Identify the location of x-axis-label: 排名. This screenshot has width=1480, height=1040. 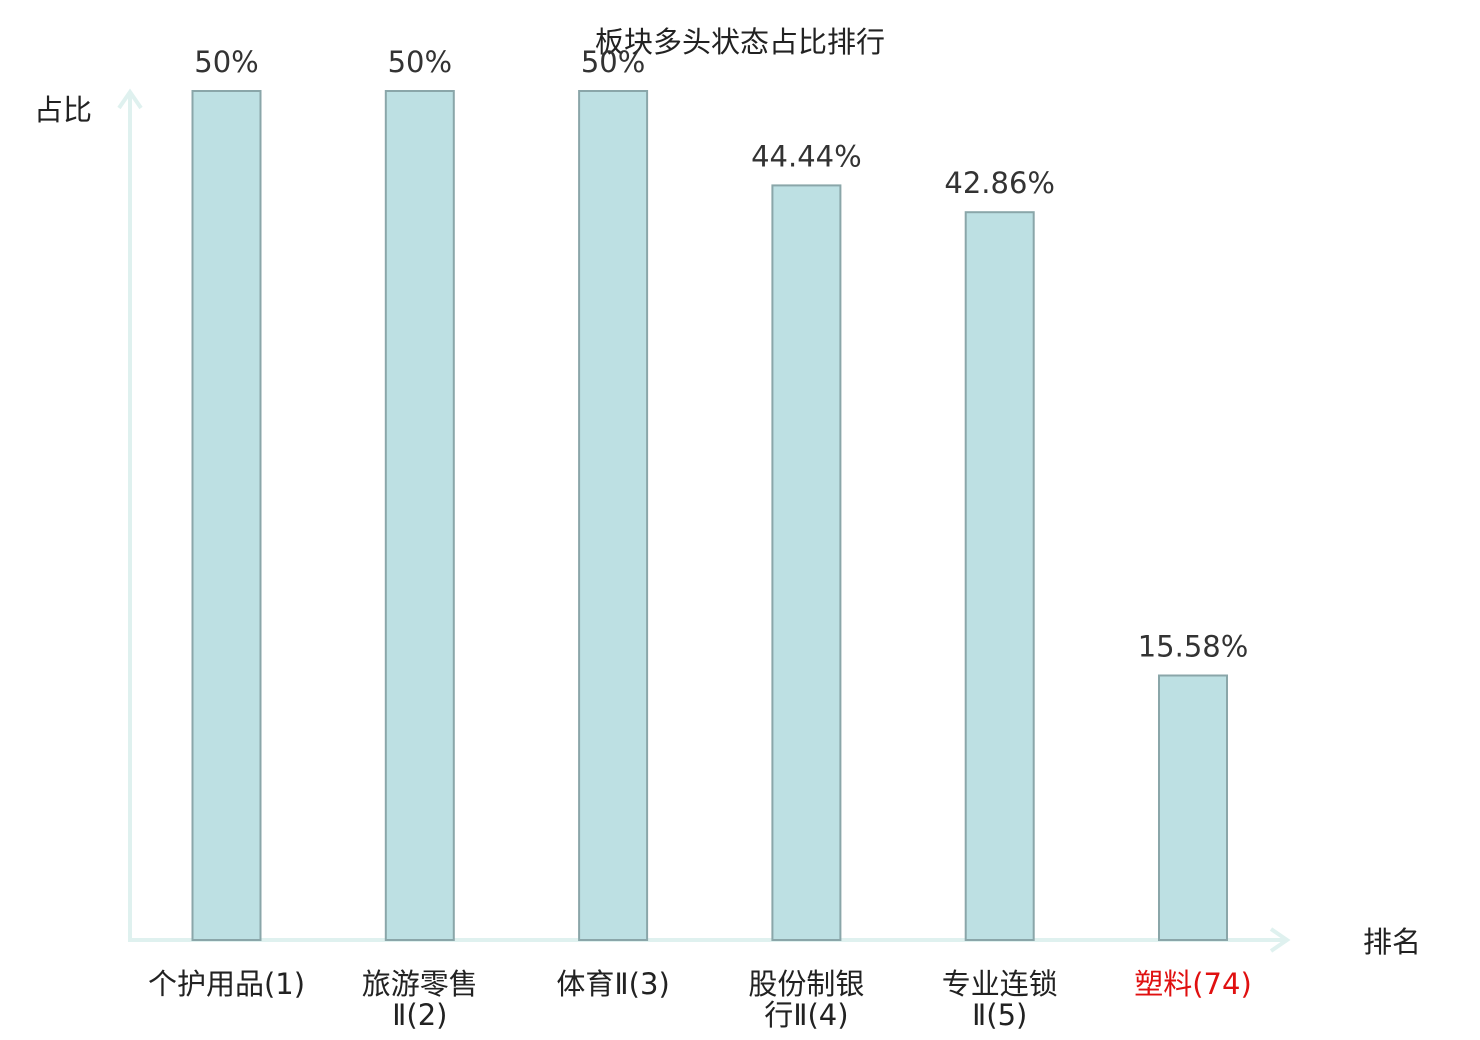
(1392, 942).